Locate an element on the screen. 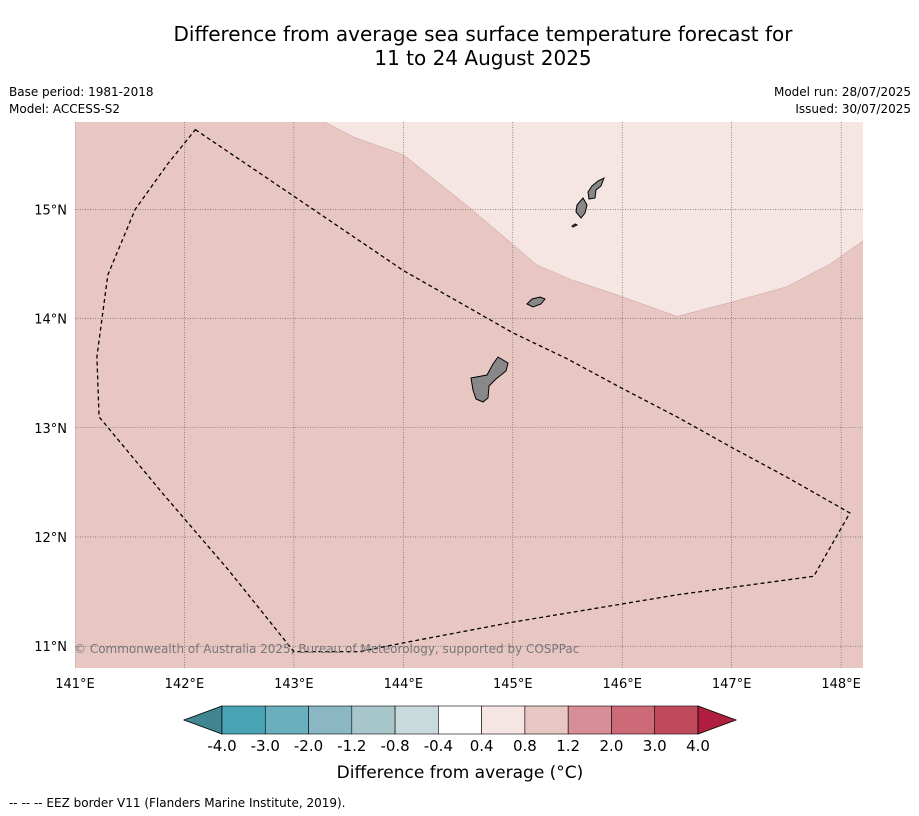 This screenshot has width=919, height=816. tinian-island is located at coordinates (581, 208).